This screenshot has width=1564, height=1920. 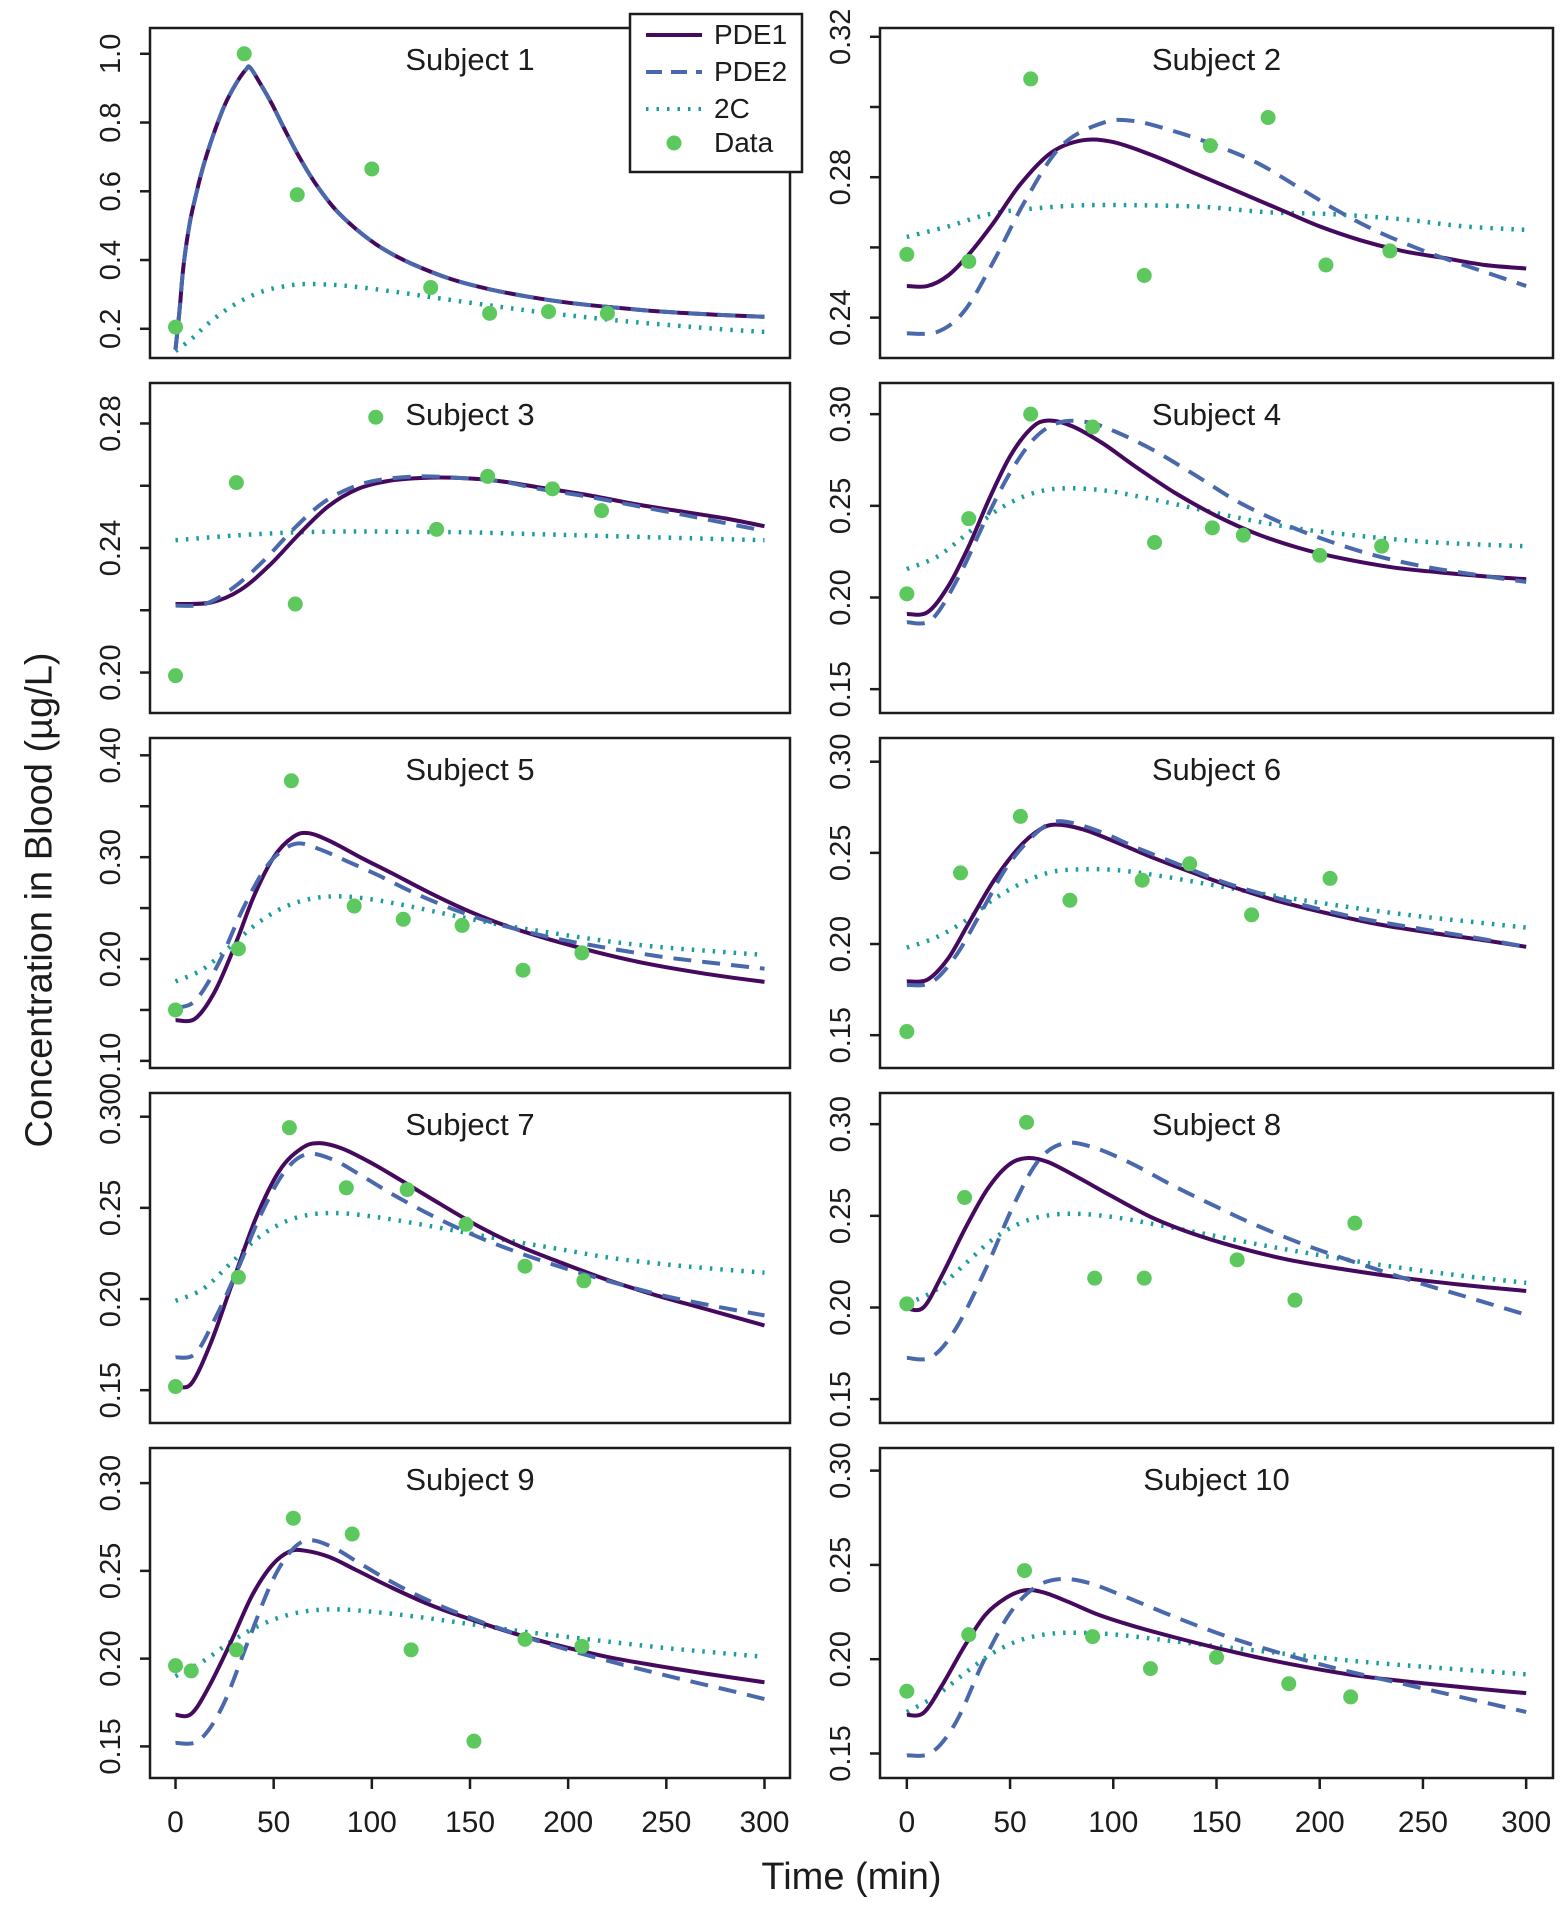 What do you see at coordinates (273, 1822) in the screenshot?
I see `x-tick-label: 50` at bounding box center [273, 1822].